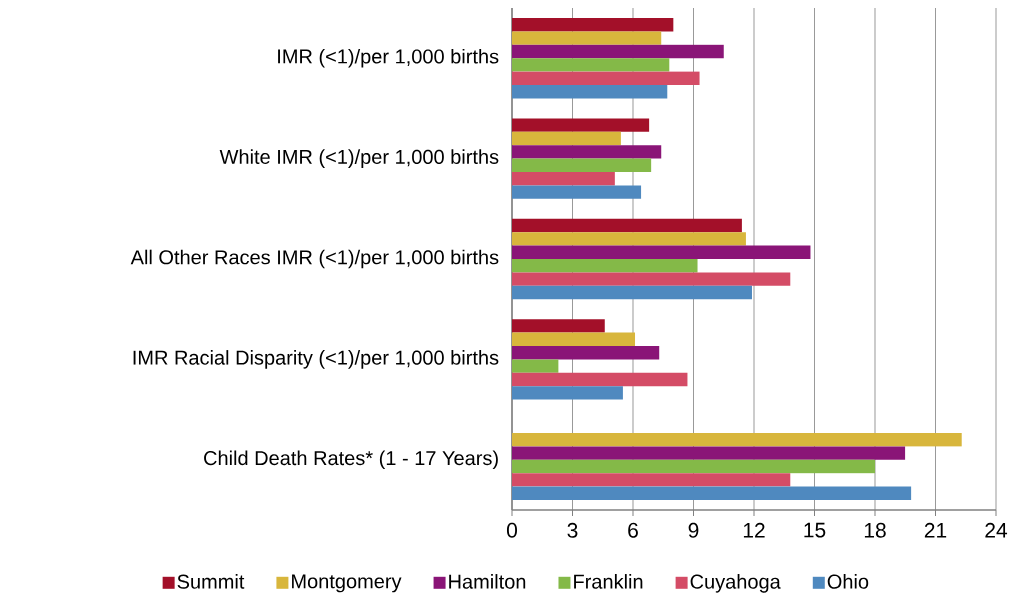 Image resolution: width=1015 pixels, height=598 pixels. I want to click on legend-label: Franklin, so click(608, 581).